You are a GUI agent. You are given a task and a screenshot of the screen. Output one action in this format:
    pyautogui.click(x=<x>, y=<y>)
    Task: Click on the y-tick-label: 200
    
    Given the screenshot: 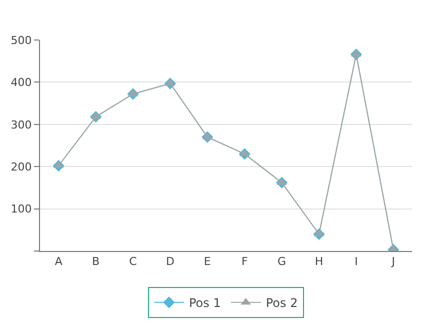 What is the action you would take?
    pyautogui.click(x=21, y=167)
    